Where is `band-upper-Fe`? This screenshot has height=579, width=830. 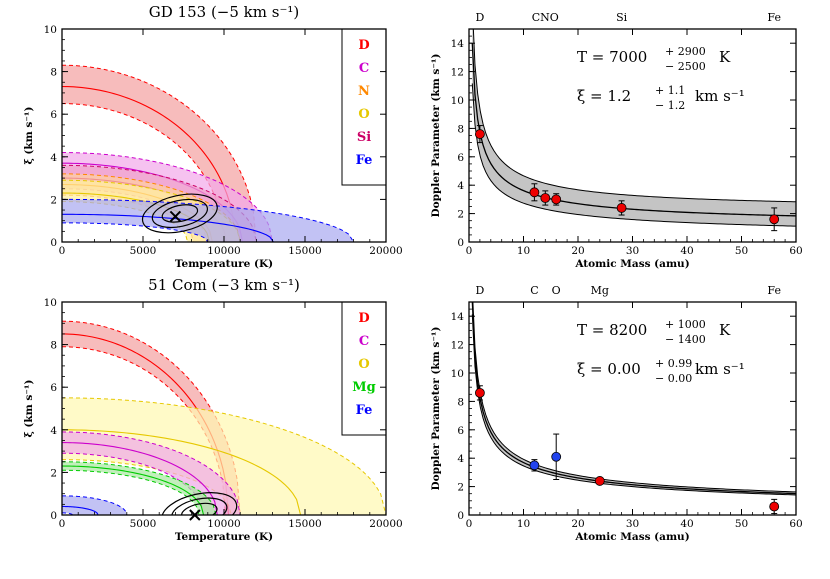 band-upper-Fe is located at coordinates (95, 505).